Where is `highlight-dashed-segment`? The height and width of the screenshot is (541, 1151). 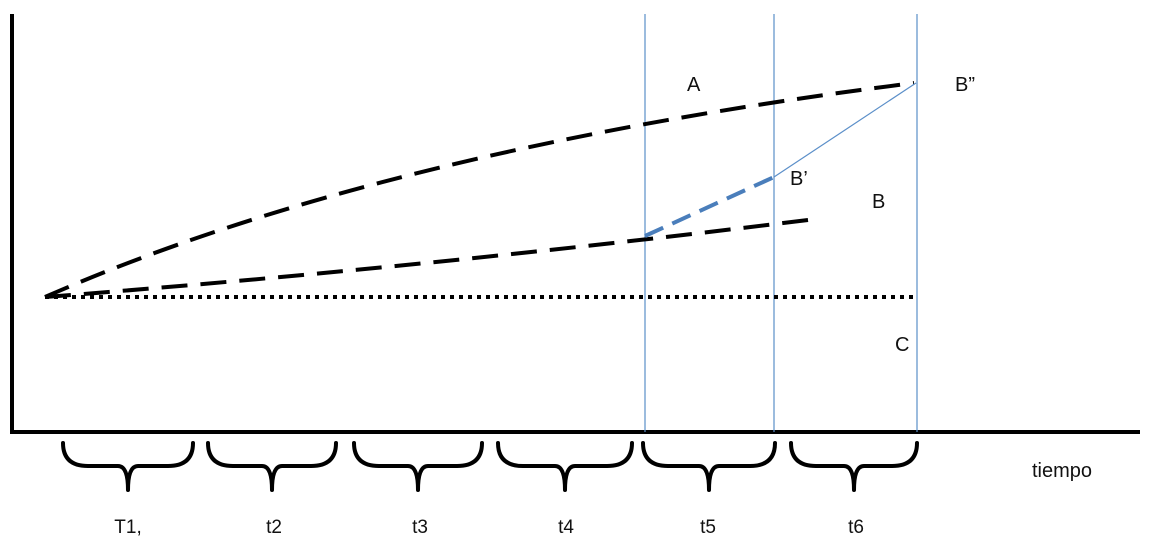
highlight-dashed-segment is located at coordinates (709, 206).